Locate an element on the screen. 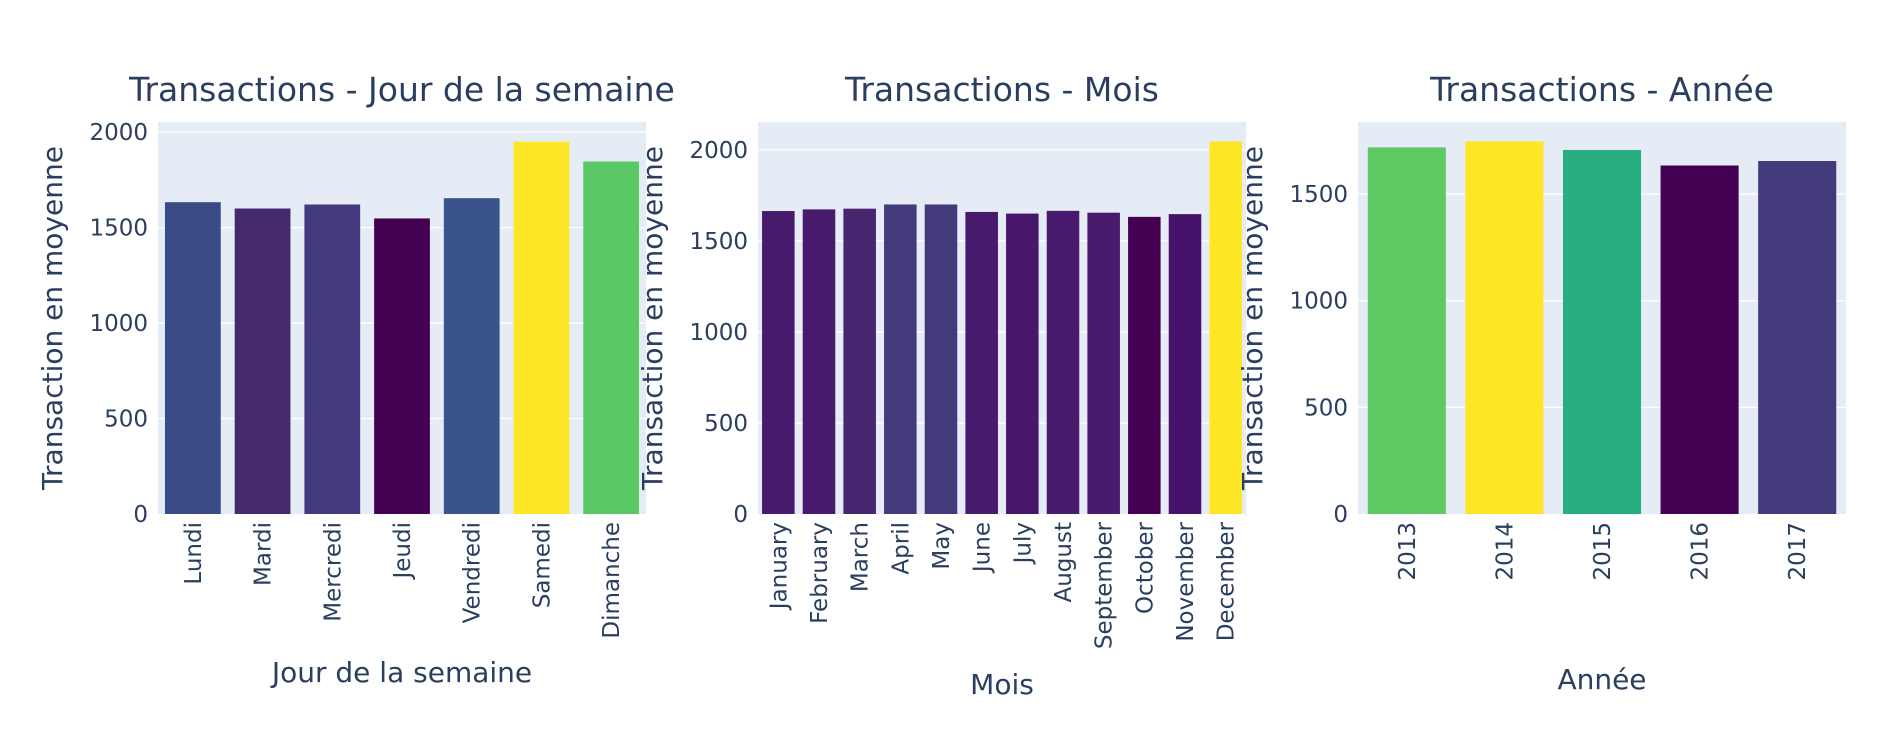  x-tick-label: 2017 is located at coordinates (1798, 551).